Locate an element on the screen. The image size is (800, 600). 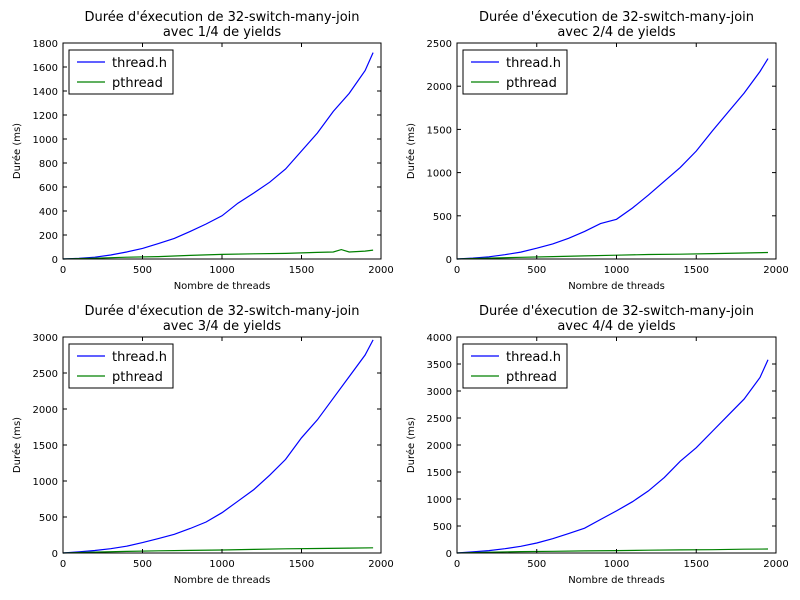
y-tick-label: 1600 is located at coordinates (45, 68).